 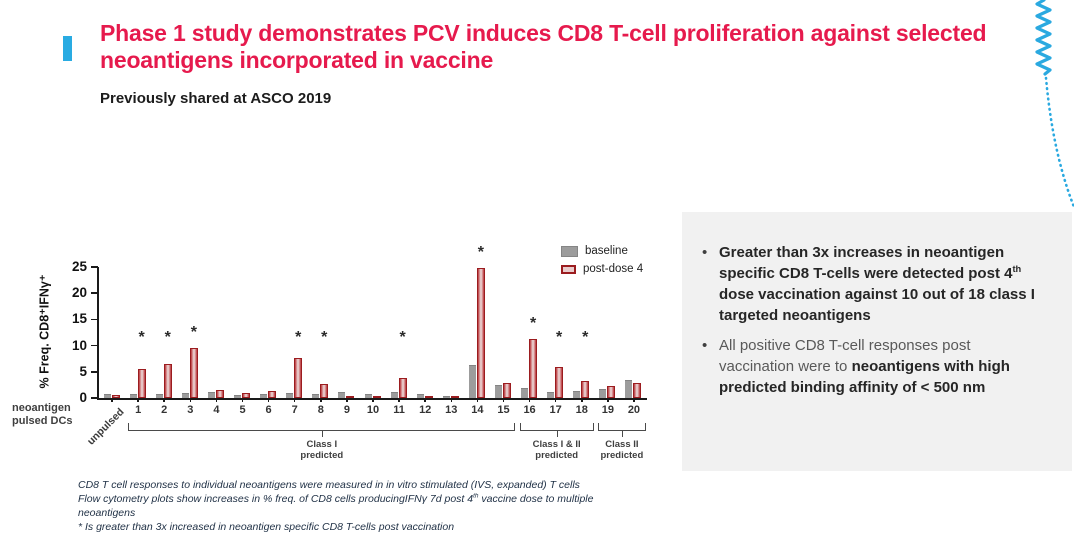 I want to click on x-label-20: 20, so click(x=634, y=410).